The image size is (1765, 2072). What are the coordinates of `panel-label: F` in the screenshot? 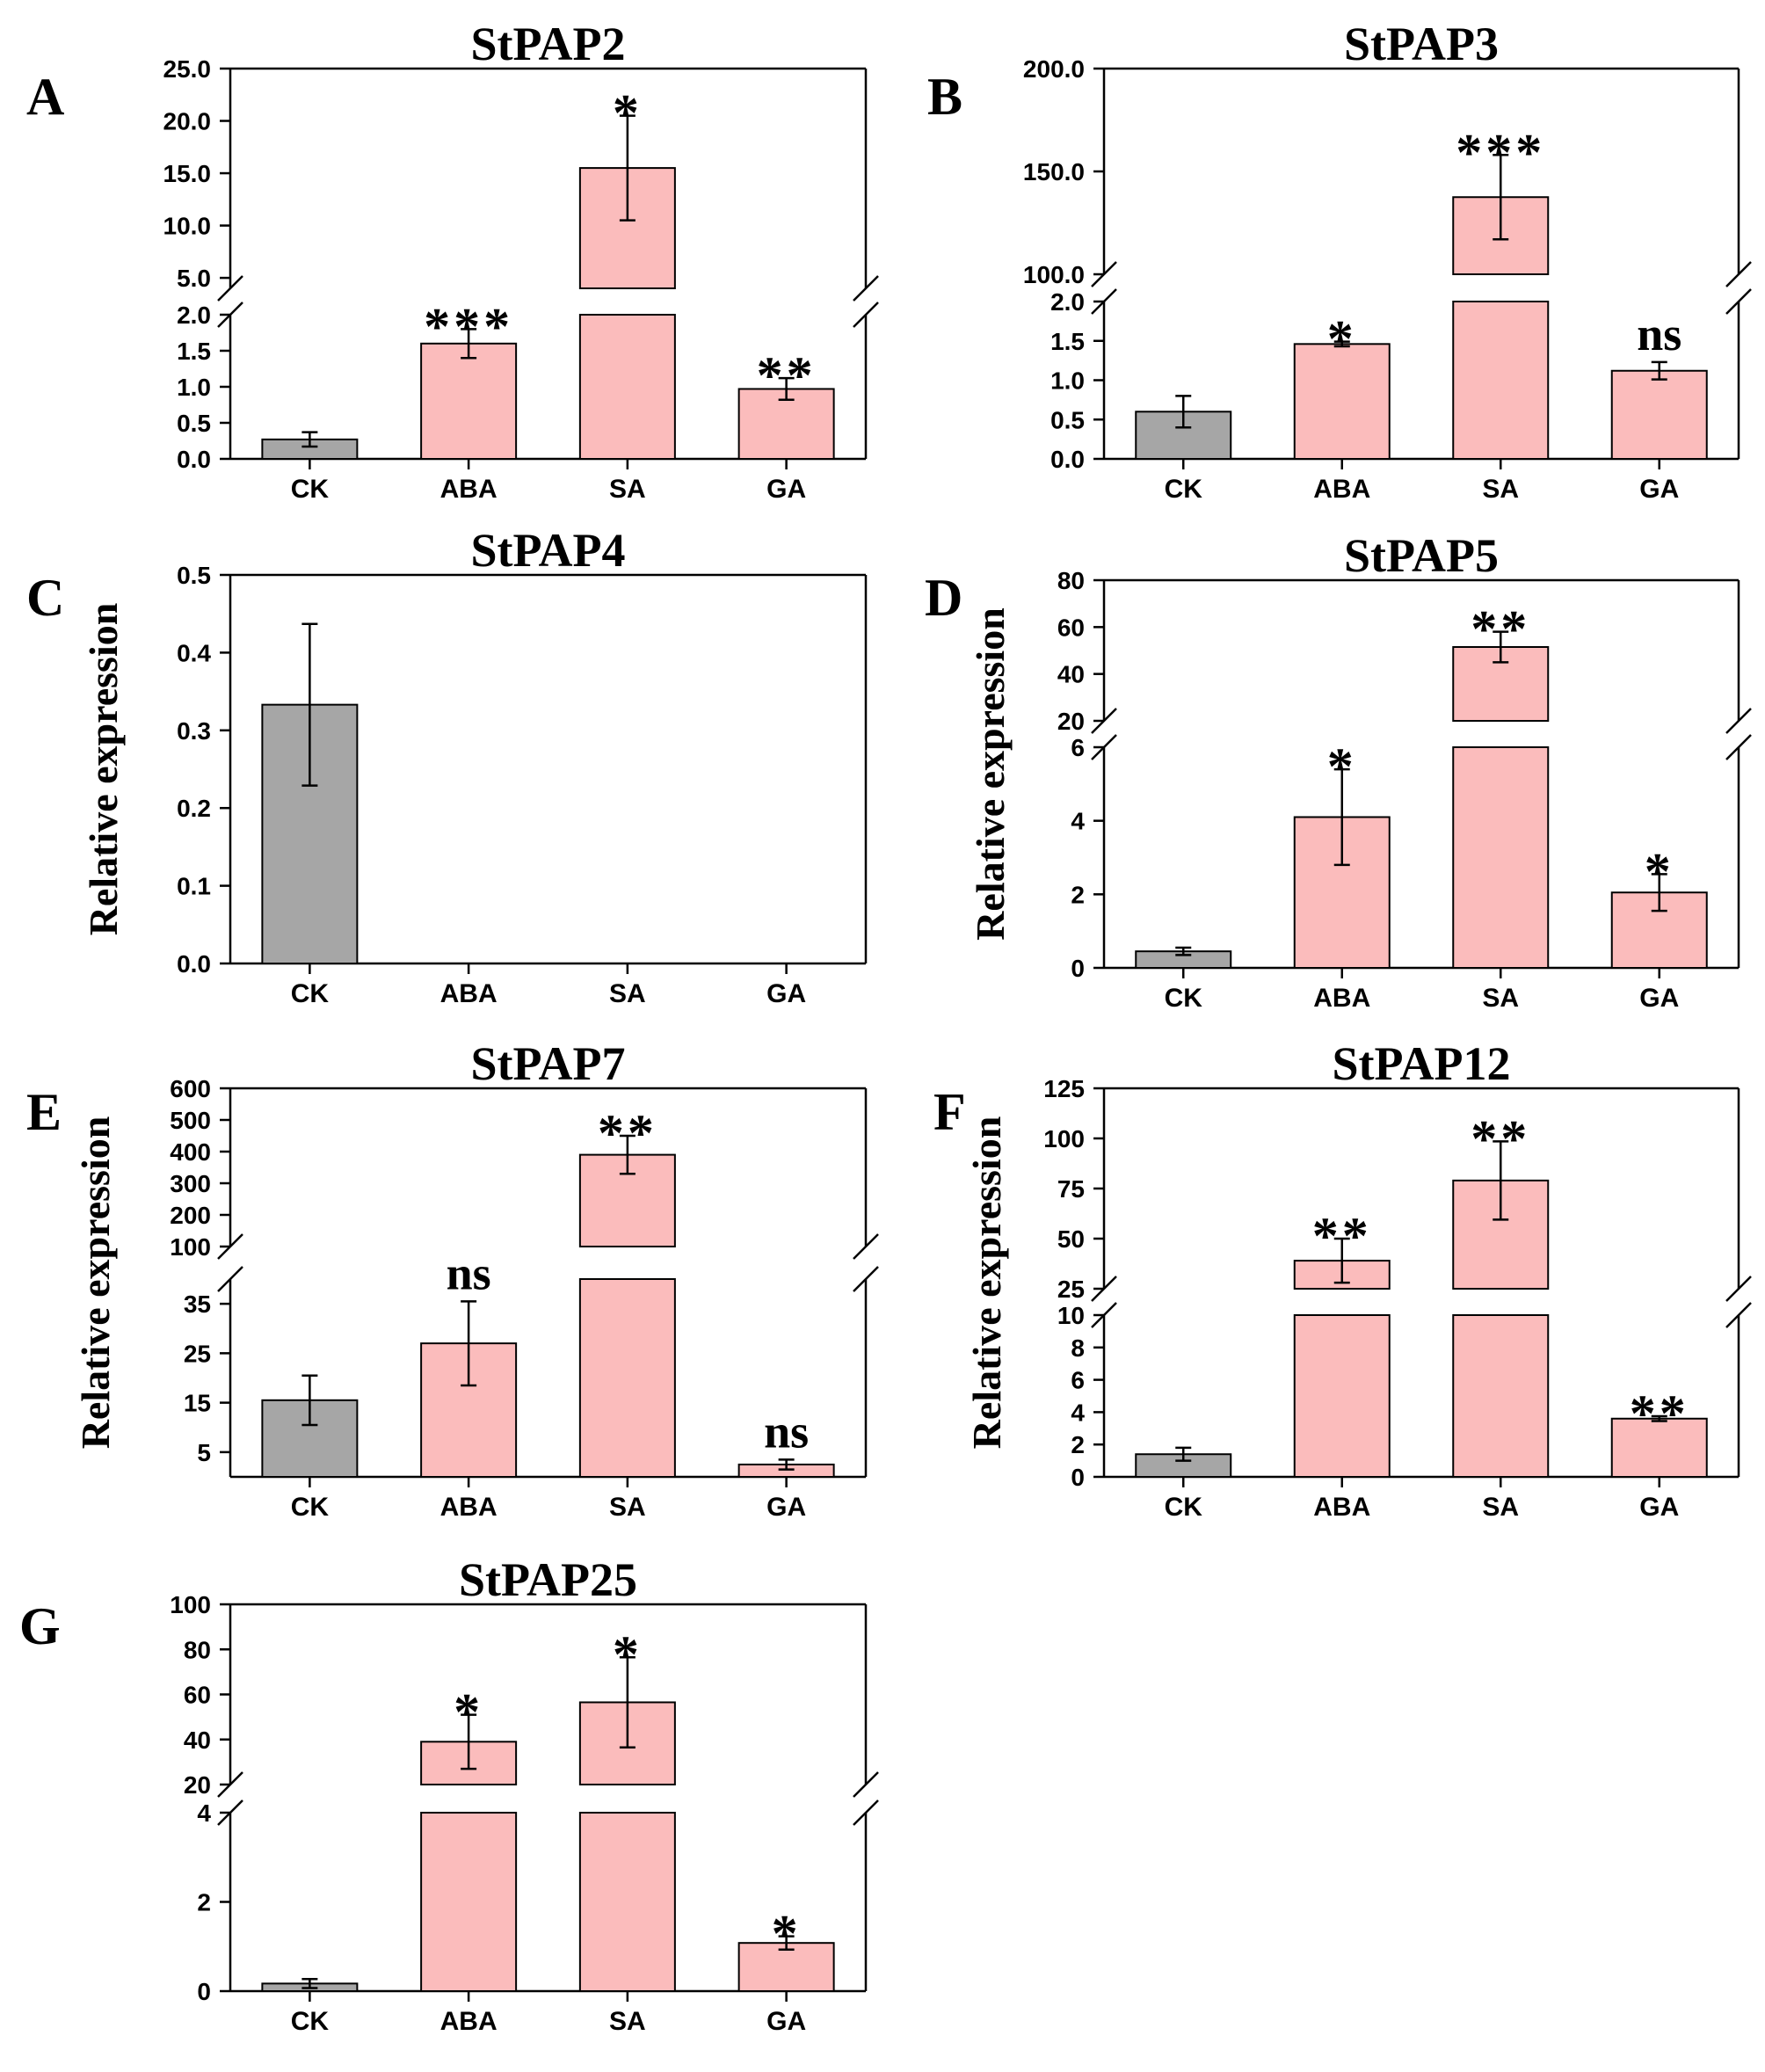 It's located at (949, 1112).